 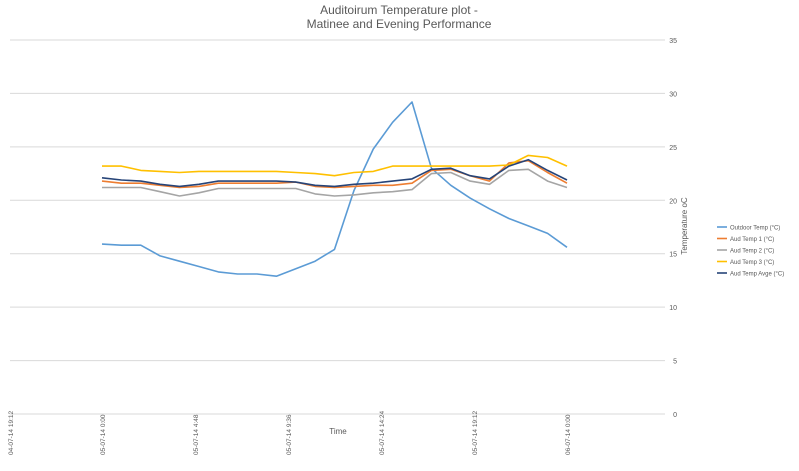 What do you see at coordinates (755, 229) in the screenshot?
I see `legend-label: Outdoor Temp (°C)` at bounding box center [755, 229].